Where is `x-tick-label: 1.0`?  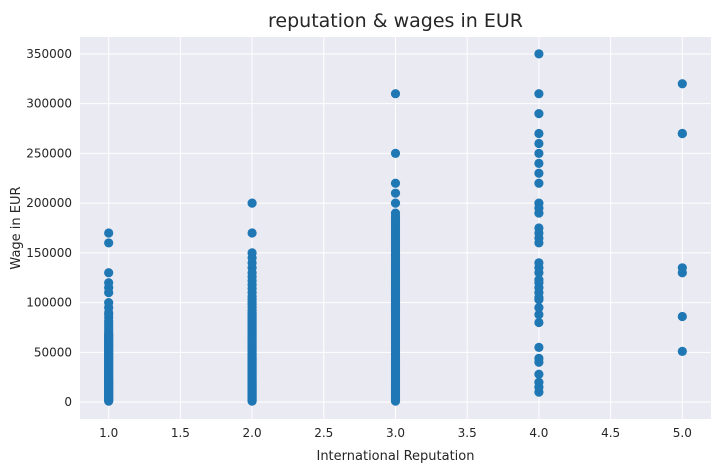
x-tick-label: 1.0 is located at coordinates (108, 433).